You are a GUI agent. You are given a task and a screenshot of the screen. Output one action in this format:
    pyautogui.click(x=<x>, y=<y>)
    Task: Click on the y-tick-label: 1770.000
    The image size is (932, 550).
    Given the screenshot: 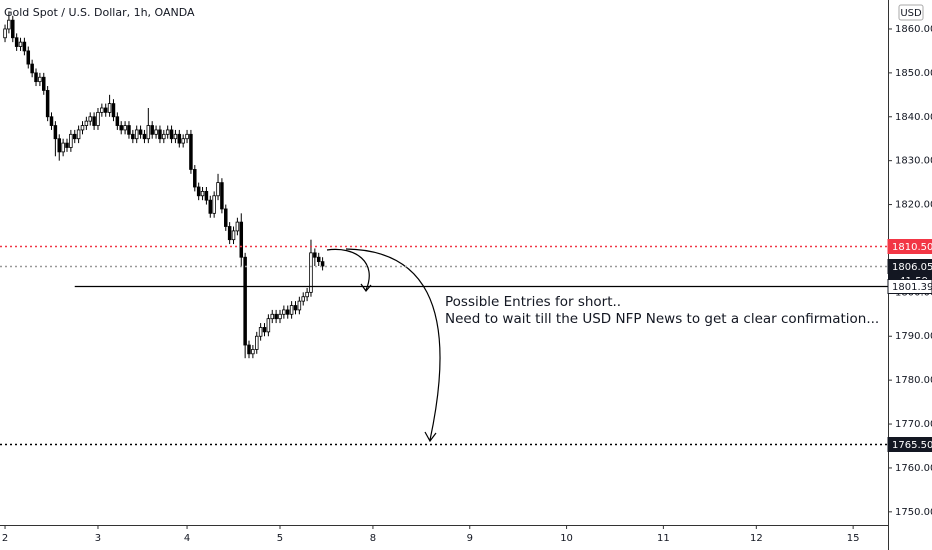 What is the action you would take?
    pyautogui.click(x=913, y=424)
    